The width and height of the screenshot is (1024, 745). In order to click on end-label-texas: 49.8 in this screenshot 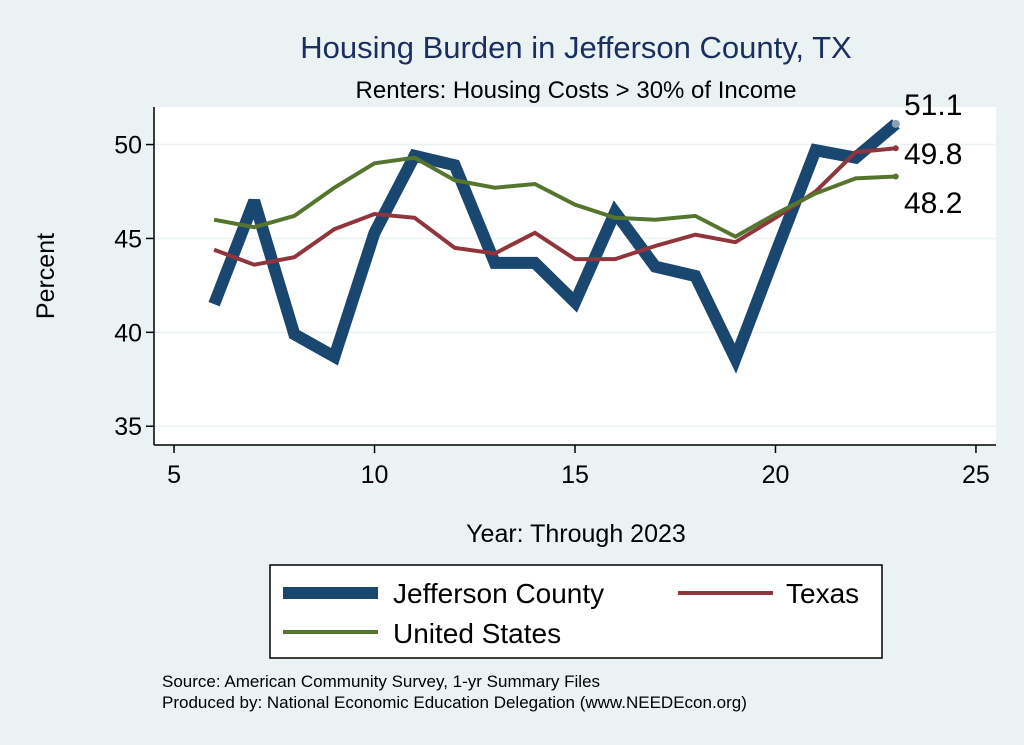, I will do `click(933, 154)`.